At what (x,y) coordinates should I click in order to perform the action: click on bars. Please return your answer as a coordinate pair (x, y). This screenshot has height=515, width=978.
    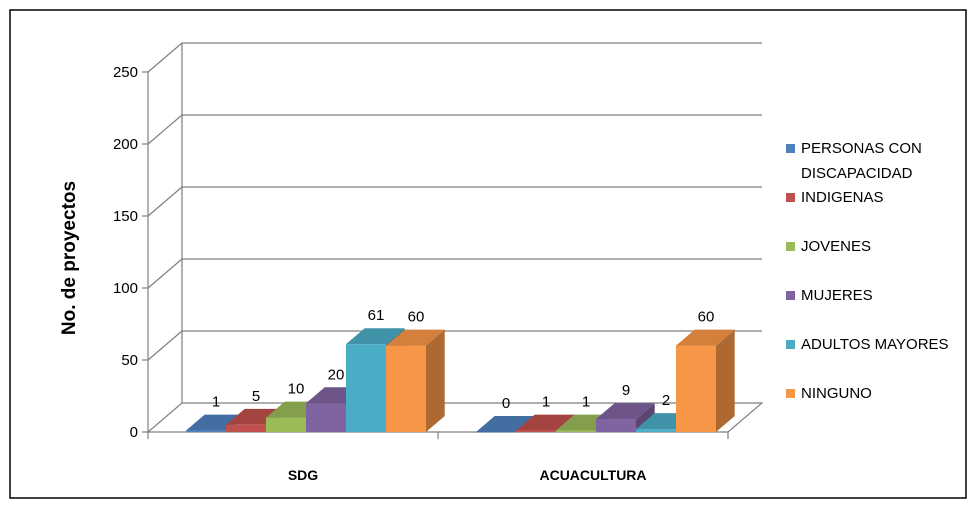
    Looking at the image, I should click on (460, 380).